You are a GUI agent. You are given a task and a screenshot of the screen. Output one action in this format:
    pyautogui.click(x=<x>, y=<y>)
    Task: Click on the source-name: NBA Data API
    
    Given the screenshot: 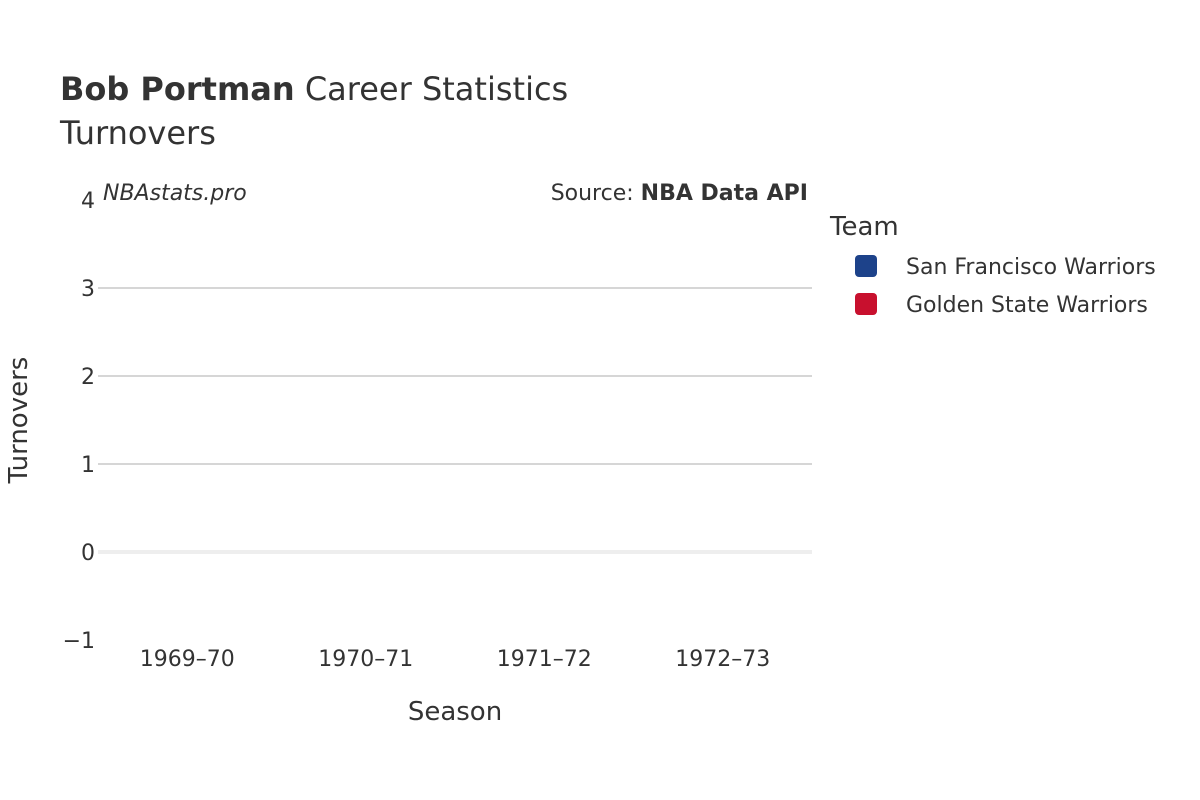 What is the action you would take?
    pyautogui.click(x=724, y=193)
    